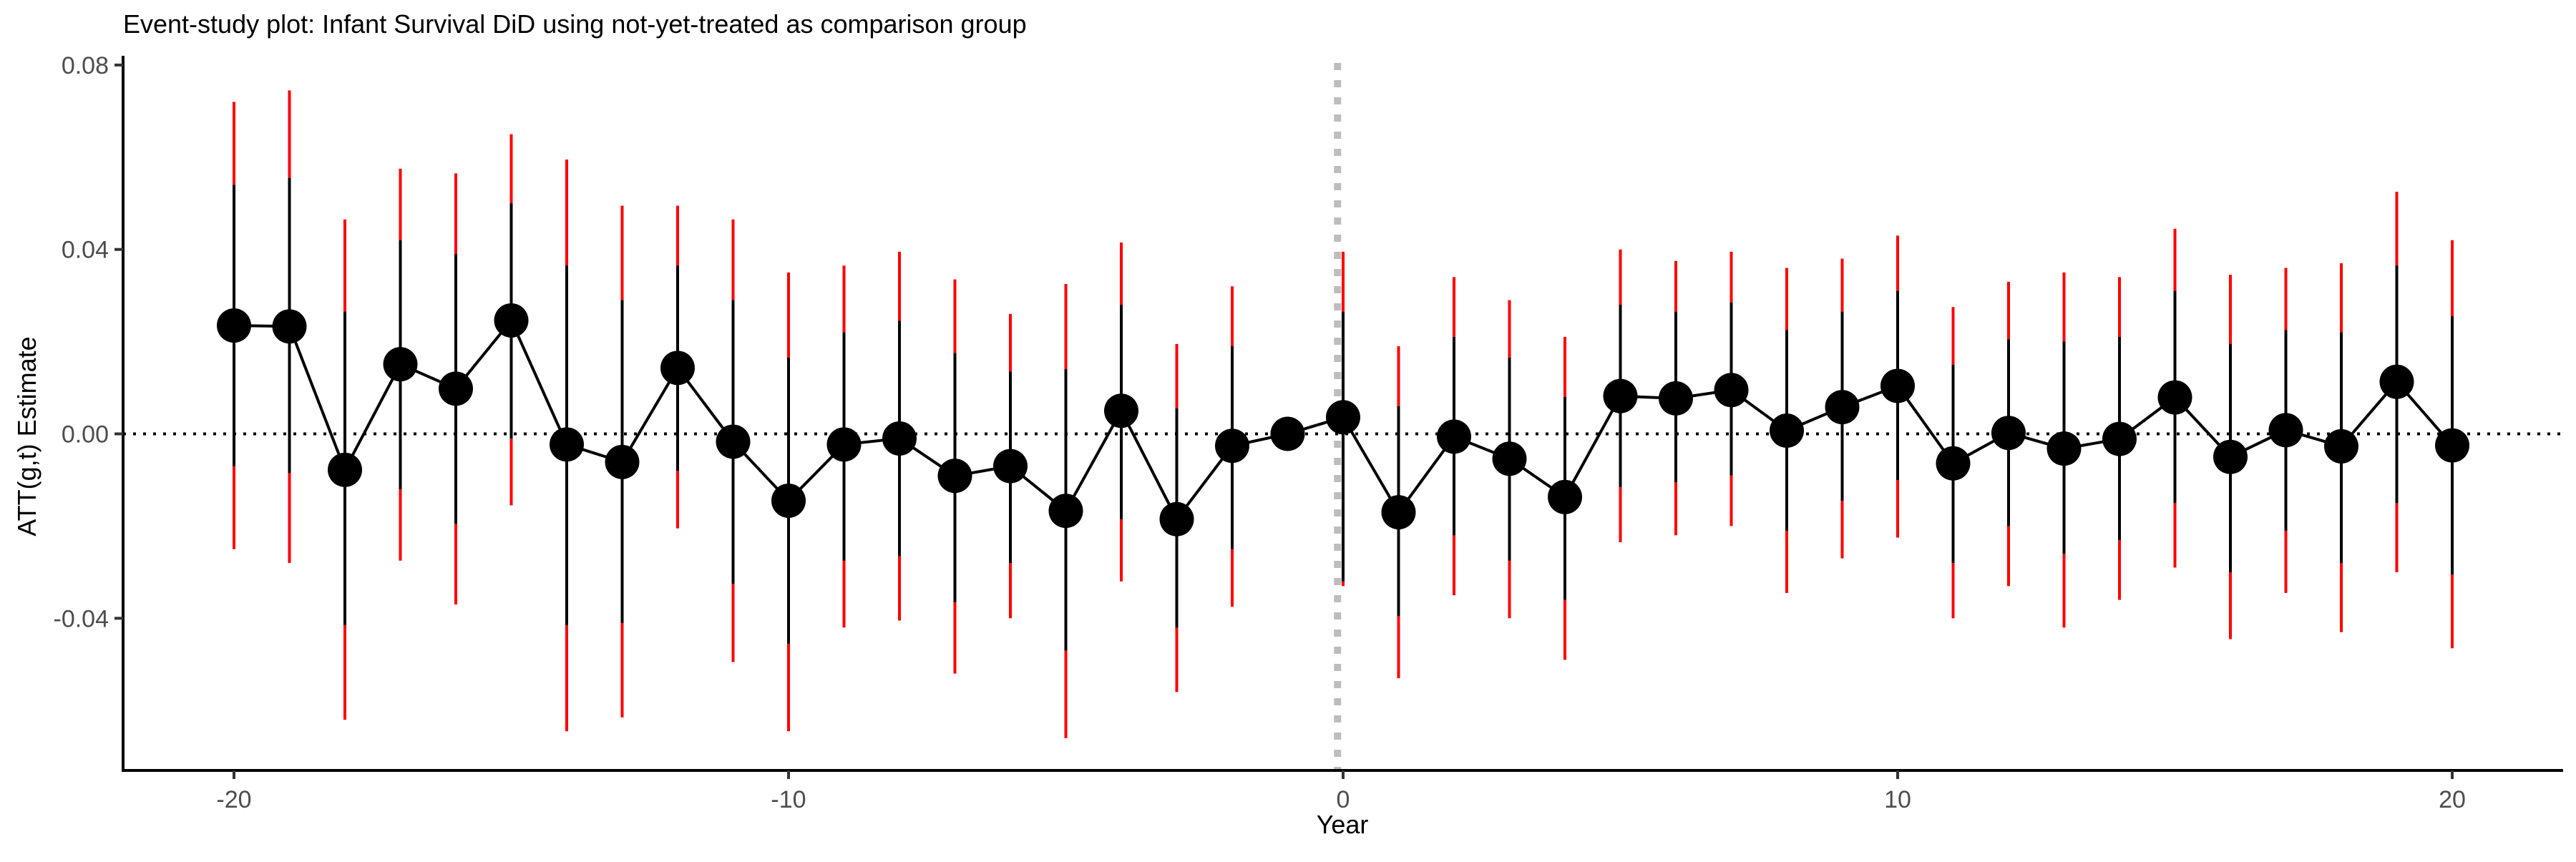 This screenshot has width=2576, height=862. I want to click on x-tick-label: -10, so click(788, 799).